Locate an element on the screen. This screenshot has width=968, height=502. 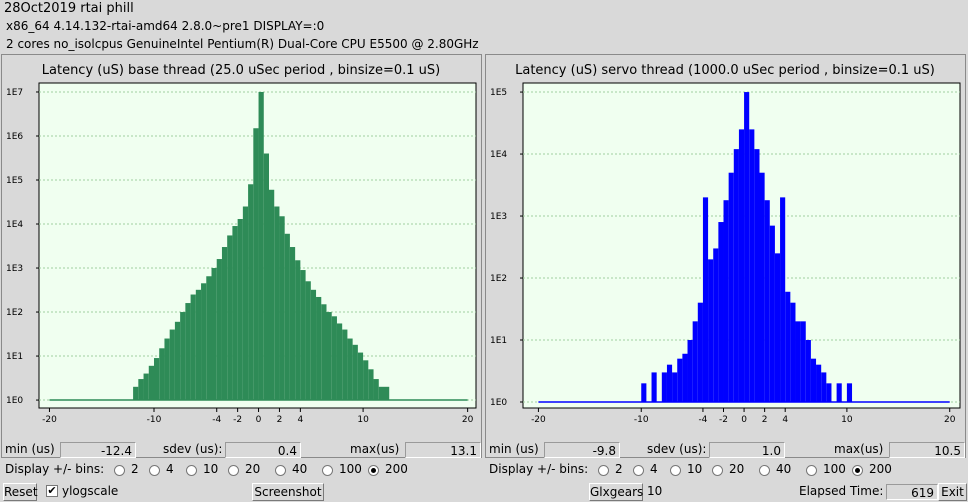
x-tick-label: -2 is located at coordinates (237, 420).